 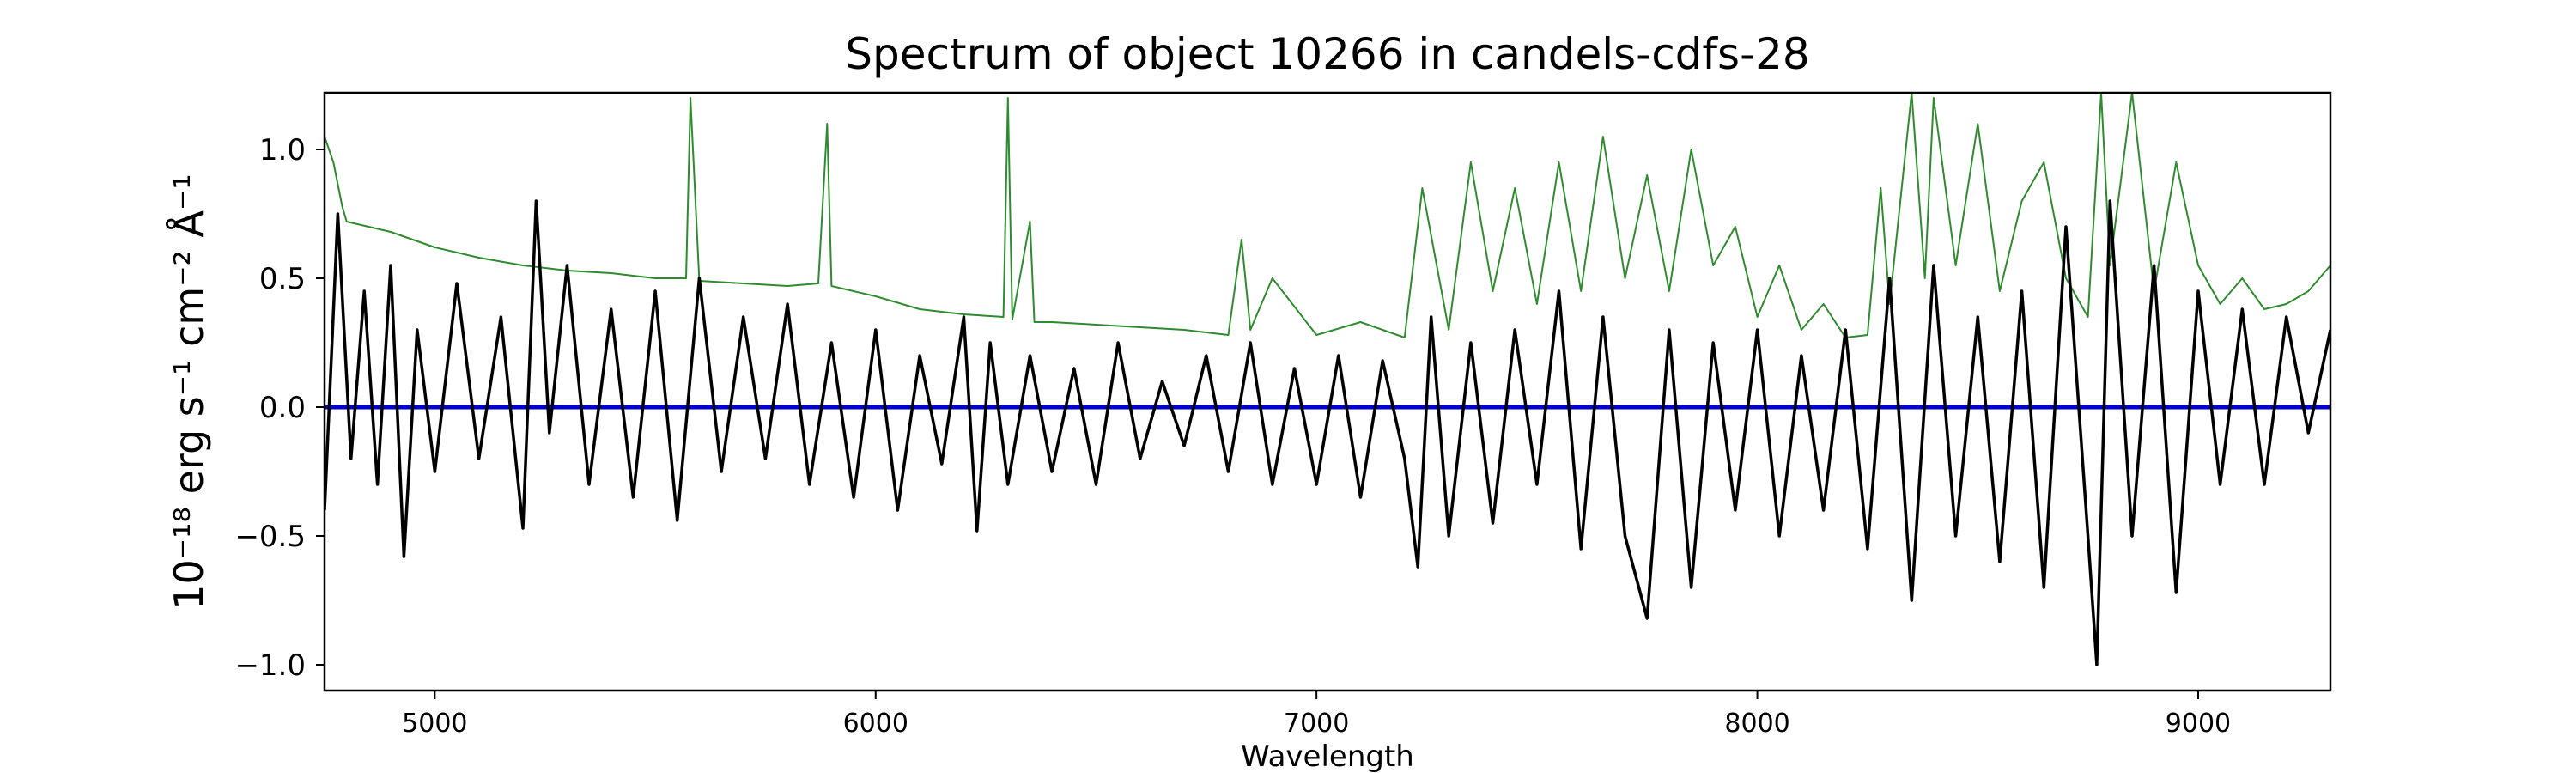 What do you see at coordinates (876, 724) in the screenshot?
I see `x-tick-label: 6000` at bounding box center [876, 724].